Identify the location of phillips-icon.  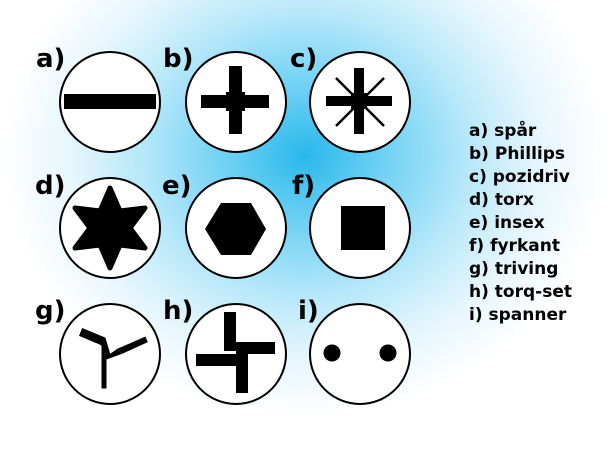
(236, 102).